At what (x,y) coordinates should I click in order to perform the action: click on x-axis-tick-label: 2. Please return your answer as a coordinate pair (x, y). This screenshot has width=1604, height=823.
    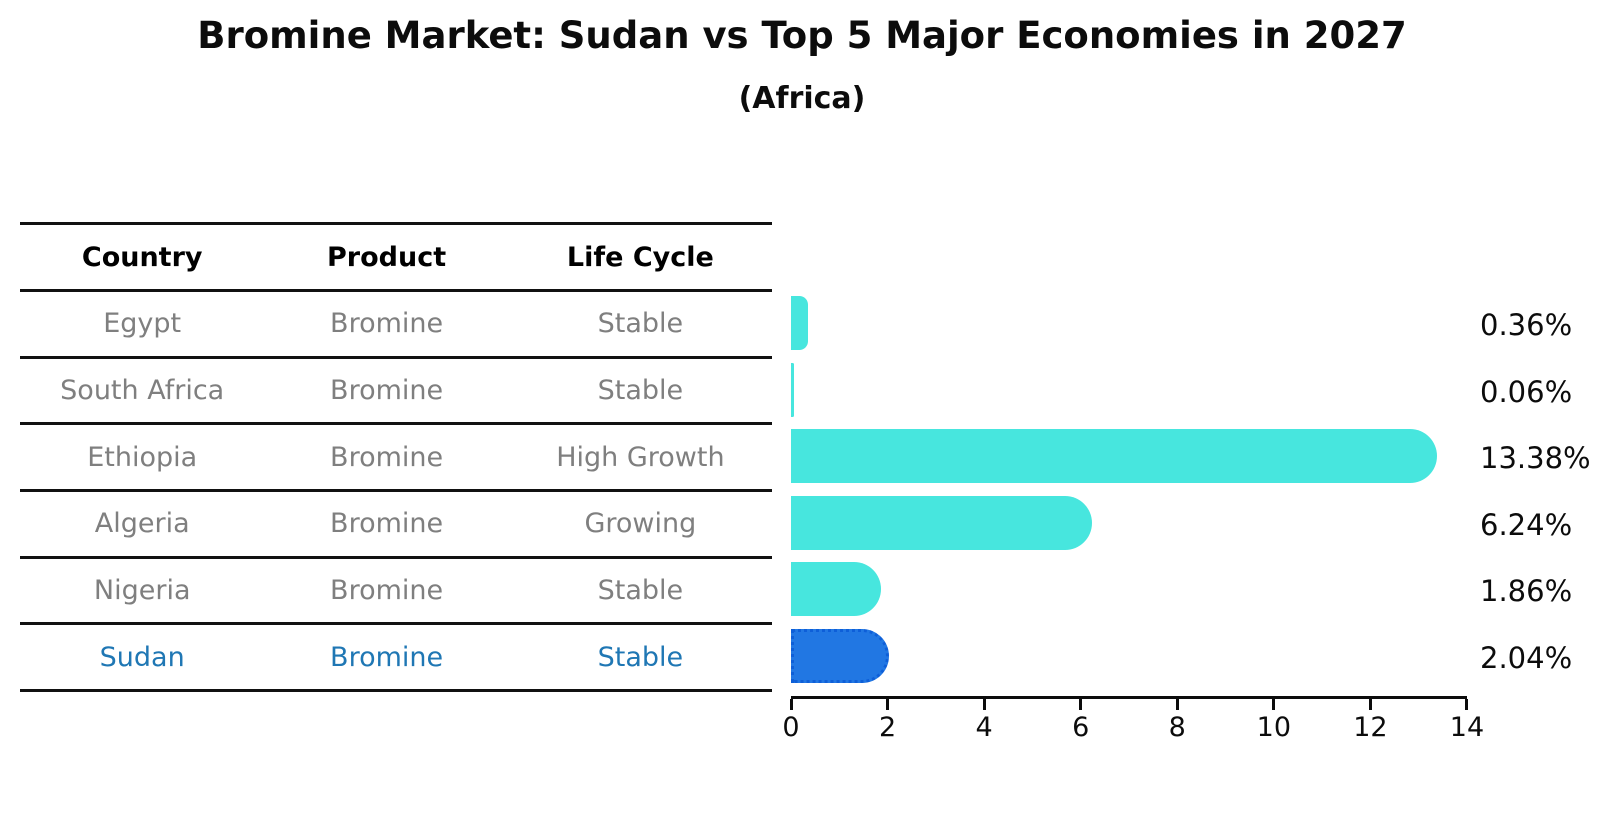
    Looking at the image, I should click on (887, 727).